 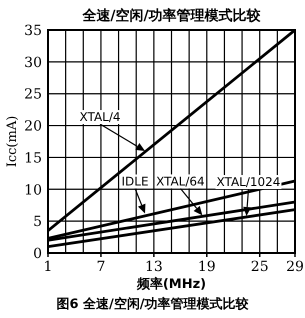 What do you see at coordinates (180, 181) in the screenshot?
I see `annotation: XTAL/64` at bounding box center [180, 181].